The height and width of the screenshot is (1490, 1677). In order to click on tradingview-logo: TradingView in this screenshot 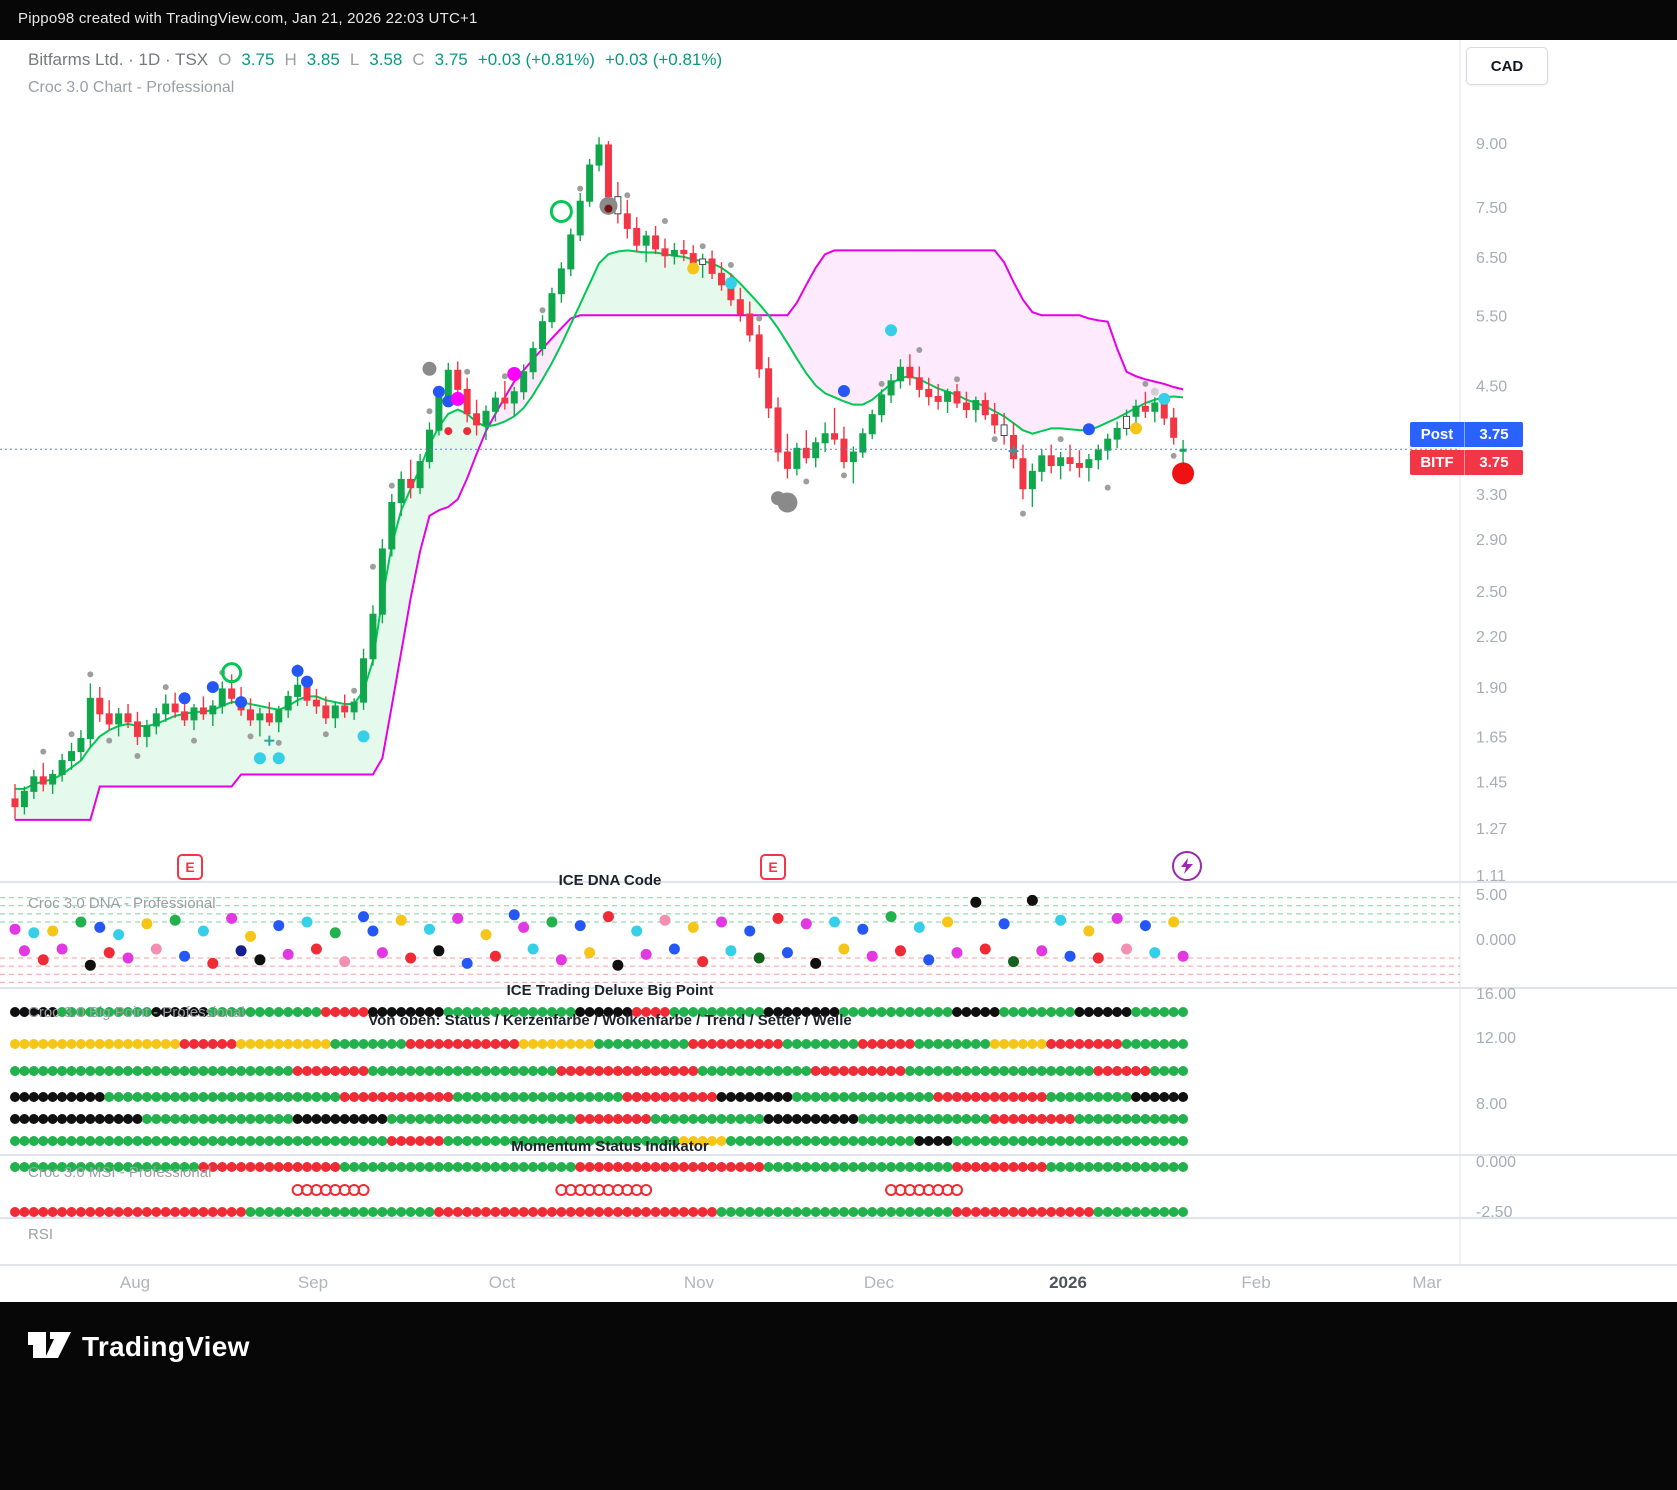, I will do `click(138, 1347)`.